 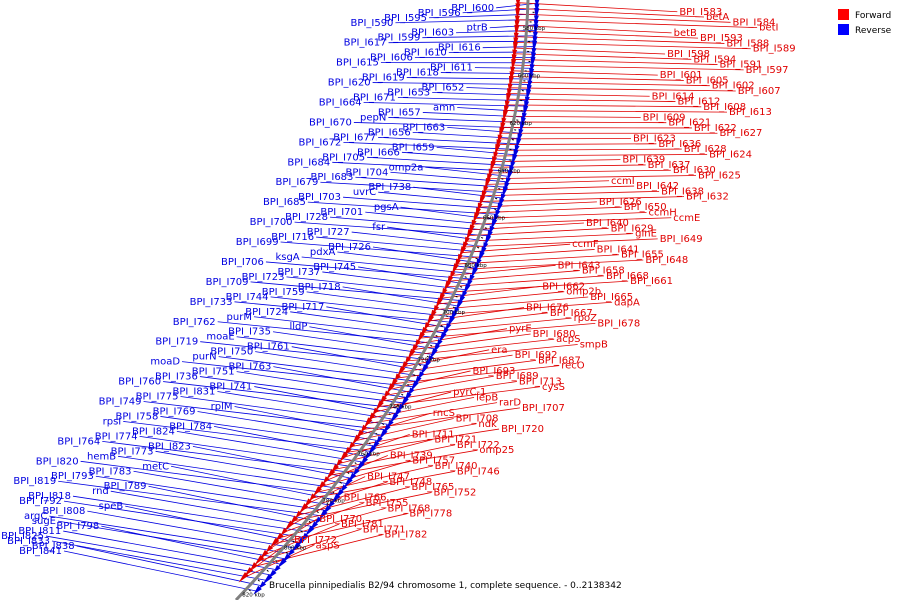 What do you see at coordinates (717, 17) in the screenshot?
I see `forward-gene-label: betA` at bounding box center [717, 17].